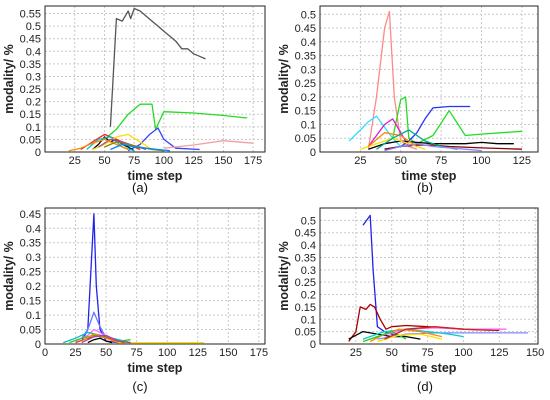 The height and width of the screenshot is (400, 550). What do you see at coordinates (140, 187) in the screenshot?
I see `panel-caption: (a)` at bounding box center [140, 187].